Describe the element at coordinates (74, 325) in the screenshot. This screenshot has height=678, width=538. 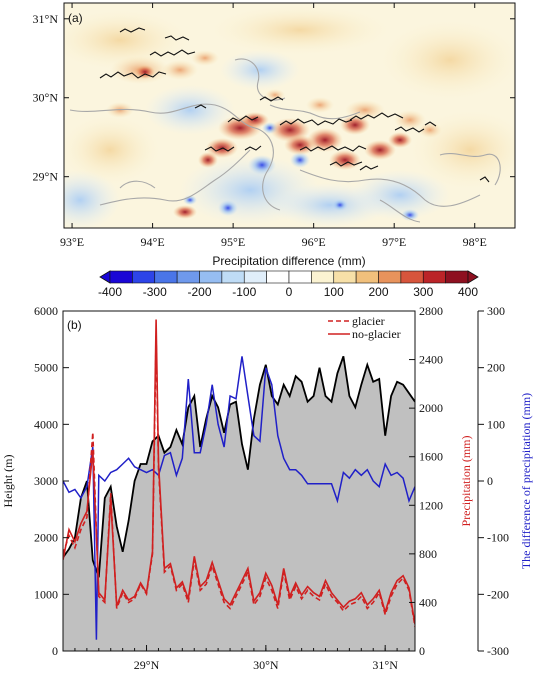
I see `panel-b-label: (b)` at that location.